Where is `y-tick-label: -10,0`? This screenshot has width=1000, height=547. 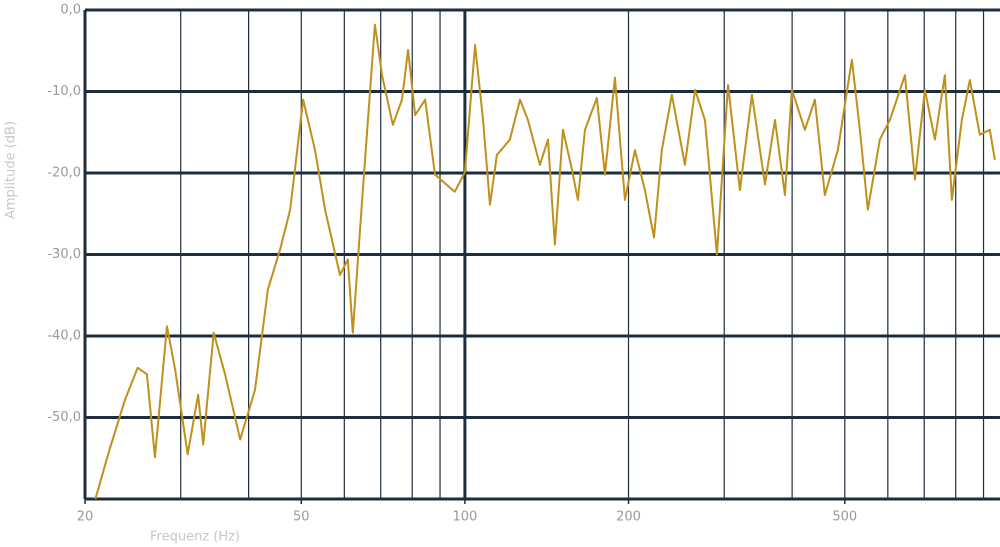
y-tick-label: -10,0 is located at coordinates (64, 91).